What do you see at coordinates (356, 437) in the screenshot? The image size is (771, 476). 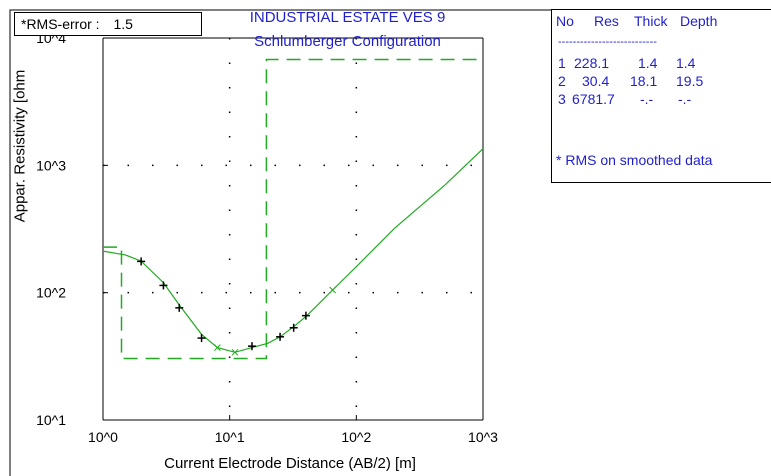 I see `x-tick-label: 10^2` at bounding box center [356, 437].